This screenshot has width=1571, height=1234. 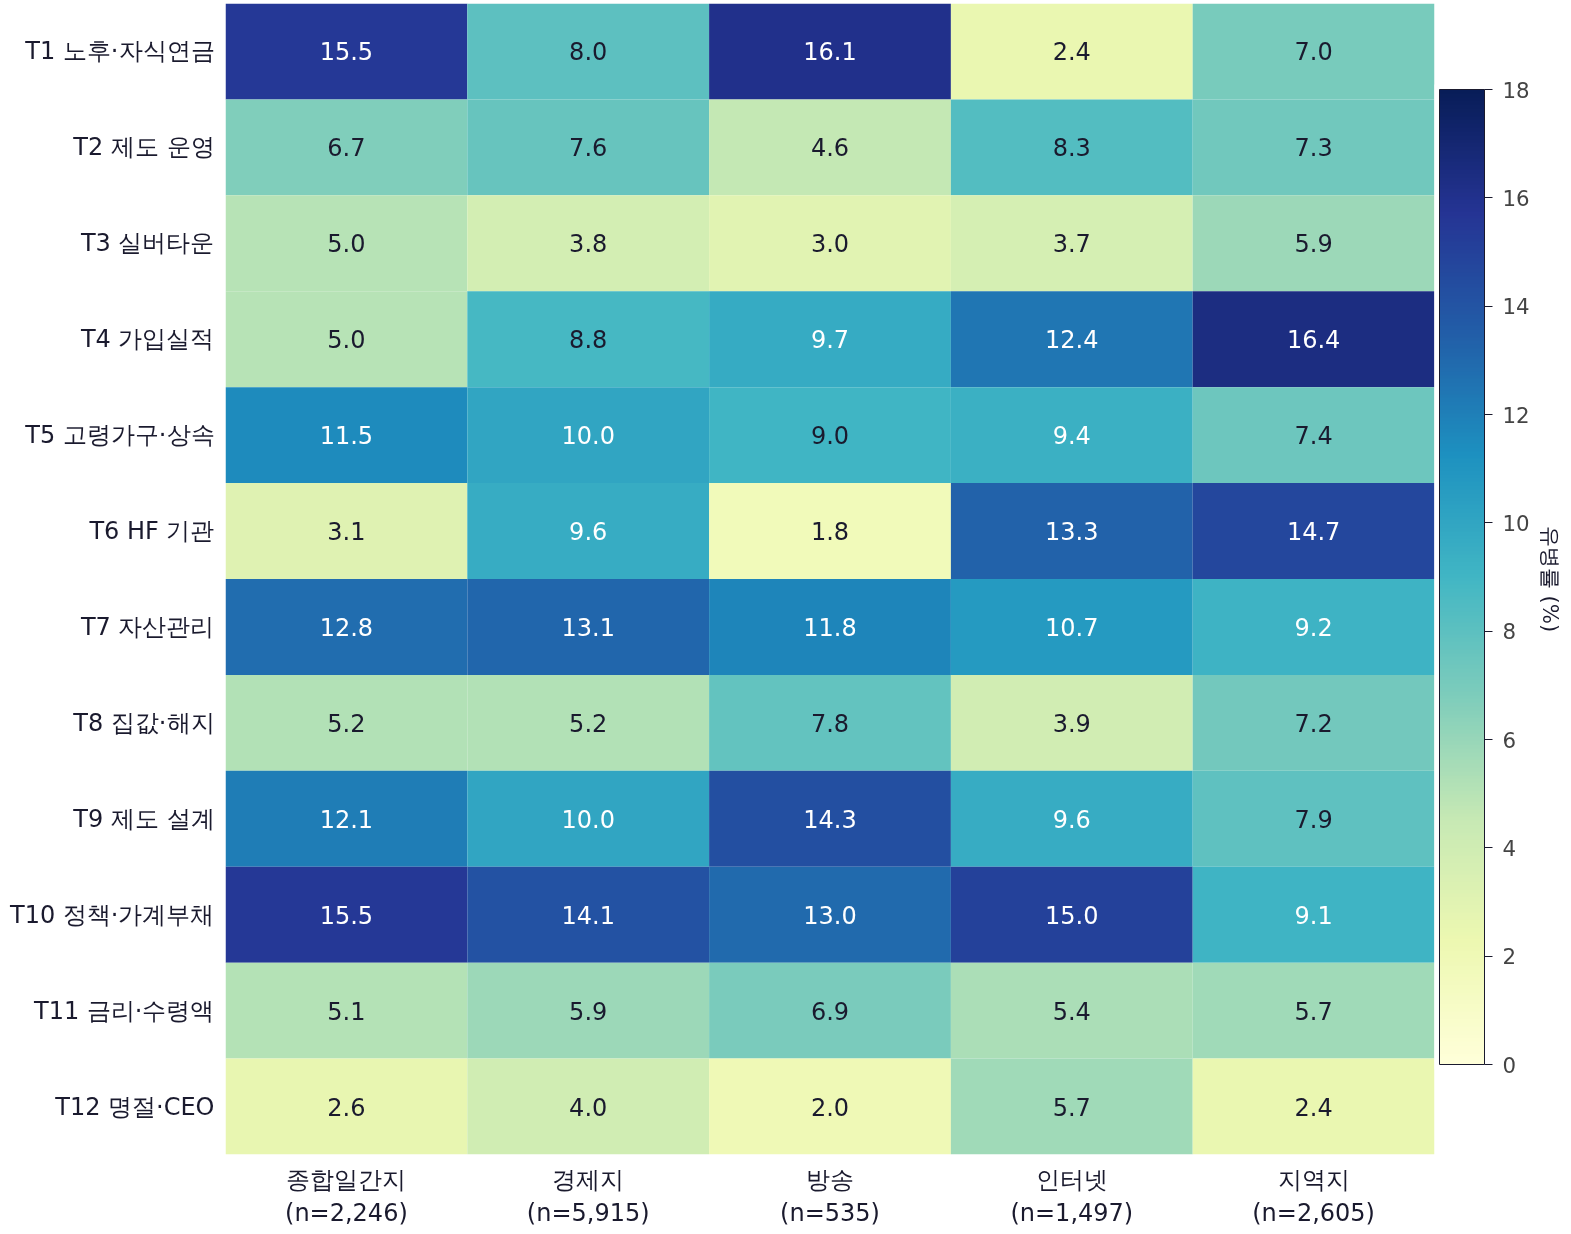 What do you see at coordinates (830, 1196) in the screenshot?
I see `x-tick-label: 방송 (n=535)` at bounding box center [830, 1196].